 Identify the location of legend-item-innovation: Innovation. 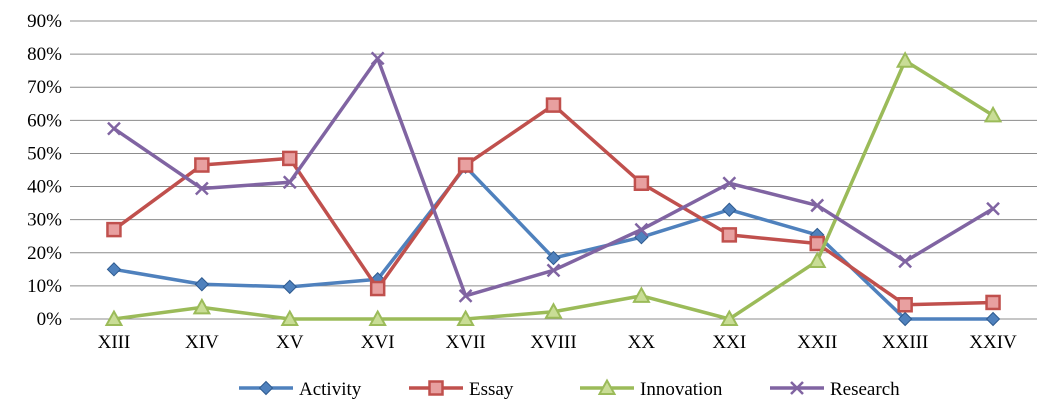
(651, 389).